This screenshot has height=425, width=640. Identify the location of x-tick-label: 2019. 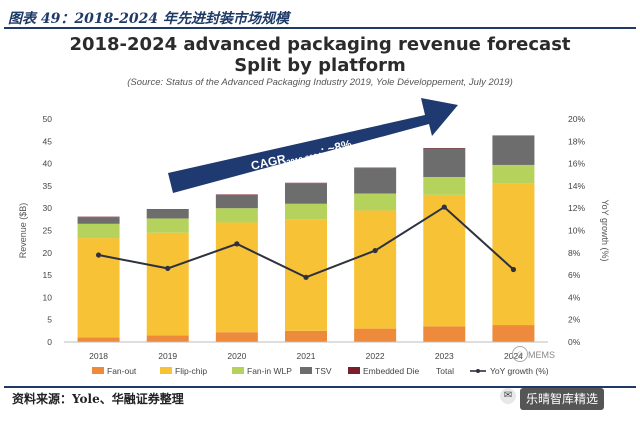
(167, 356).